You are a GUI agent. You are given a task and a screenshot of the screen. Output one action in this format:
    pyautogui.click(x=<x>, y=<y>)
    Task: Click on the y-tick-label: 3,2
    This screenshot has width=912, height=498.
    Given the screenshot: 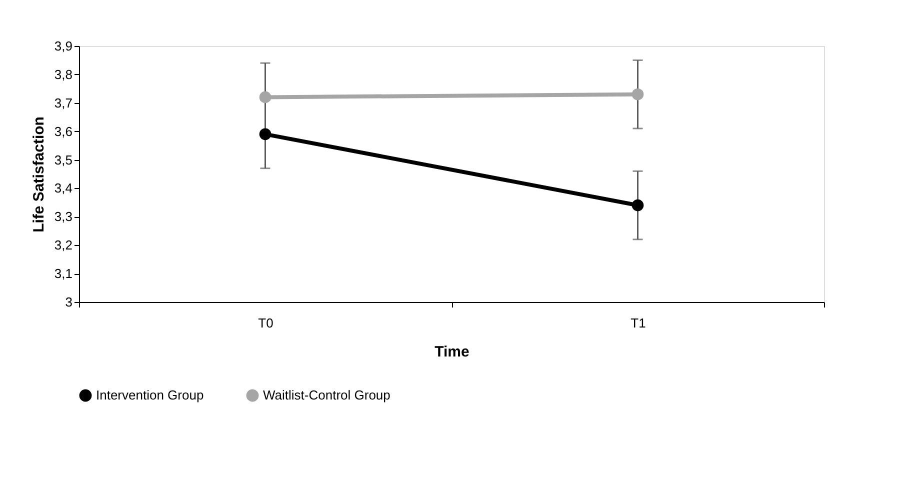 What is the action you would take?
    pyautogui.click(x=63, y=245)
    